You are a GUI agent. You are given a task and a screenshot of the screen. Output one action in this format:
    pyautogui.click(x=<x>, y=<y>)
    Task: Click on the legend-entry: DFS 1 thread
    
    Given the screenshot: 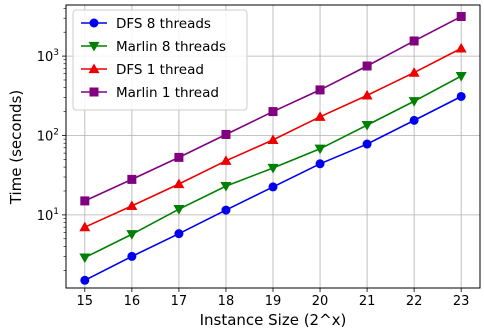 What is the action you would take?
    pyautogui.click(x=142, y=70)
    